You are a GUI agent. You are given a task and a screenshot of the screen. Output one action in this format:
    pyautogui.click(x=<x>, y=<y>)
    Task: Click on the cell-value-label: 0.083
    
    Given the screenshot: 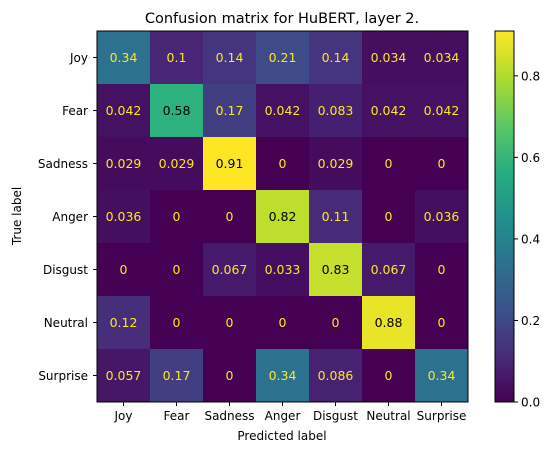 What is the action you would take?
    pyautogui.click(x=336, y=110)
    